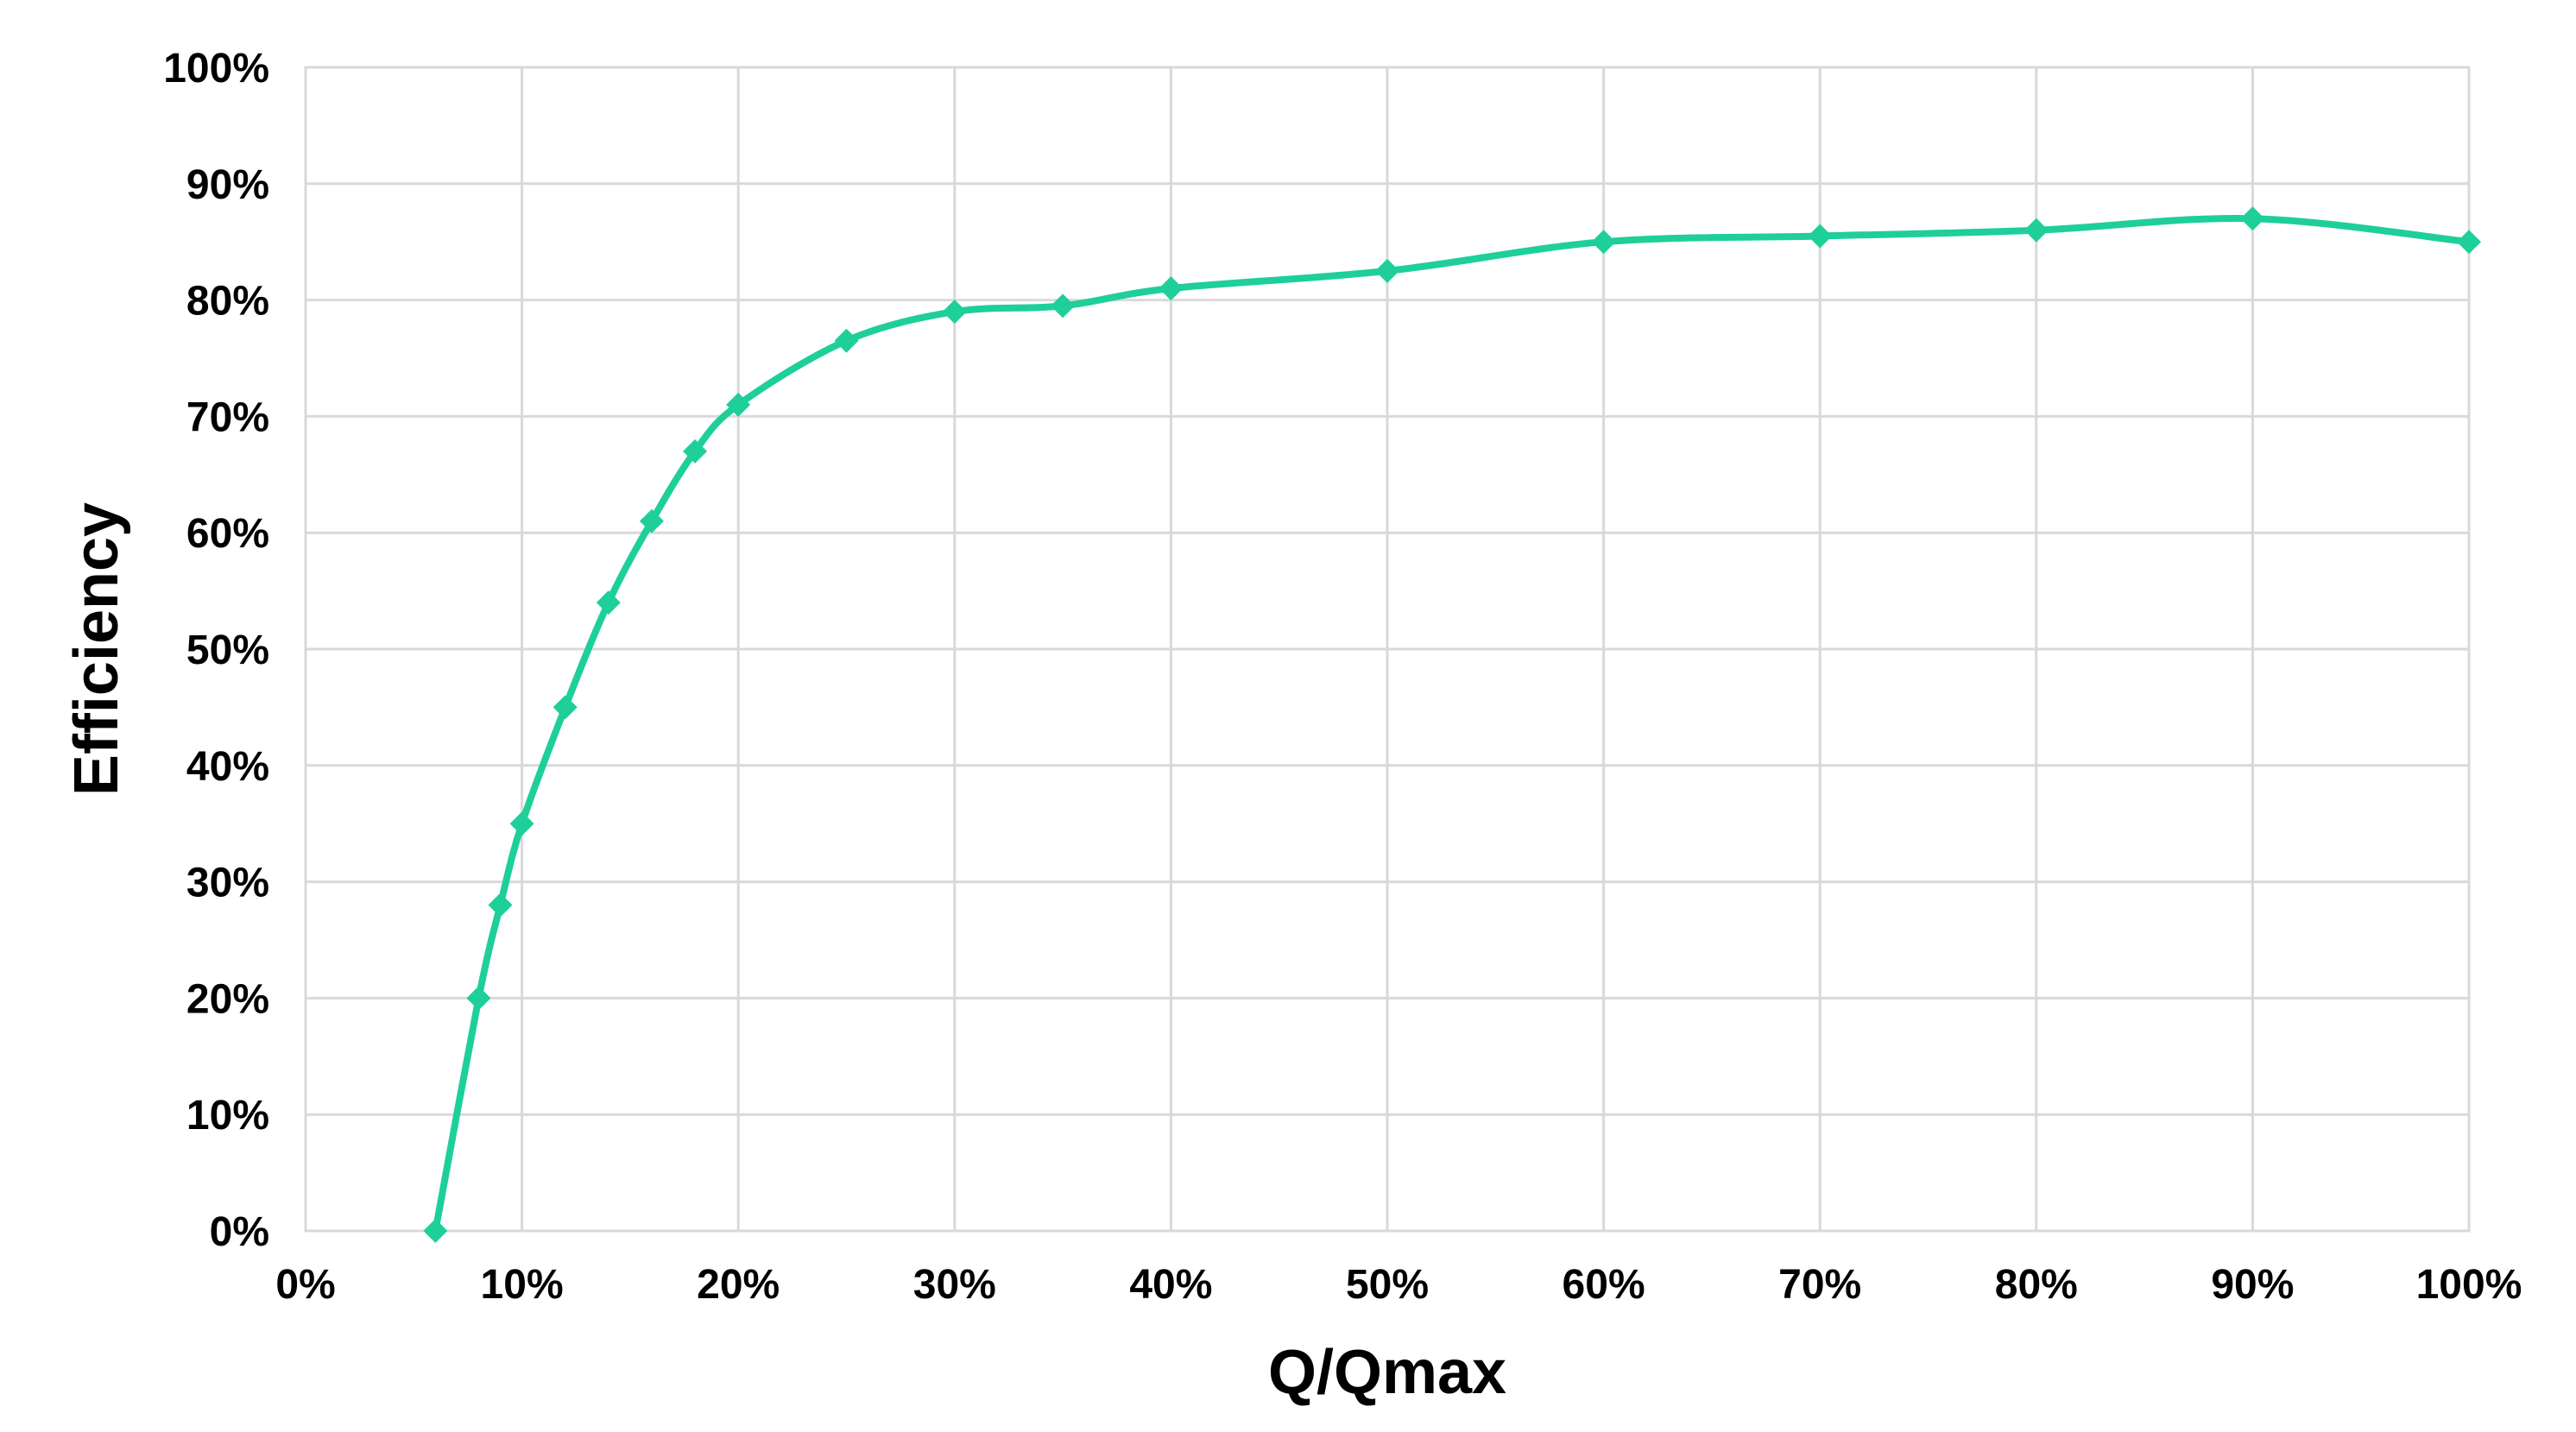 The image size is (2576, 1432). I want to click on y-tick-label: 50%, so click(227, 651).